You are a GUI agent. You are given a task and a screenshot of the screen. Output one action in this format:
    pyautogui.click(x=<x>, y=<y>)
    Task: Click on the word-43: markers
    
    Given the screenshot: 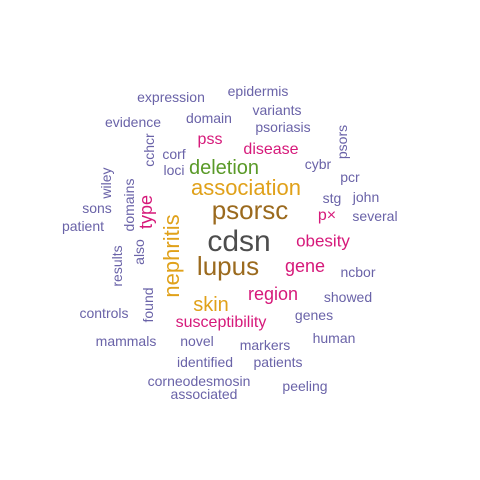 What is the action you would take?
    pyautogui.click(x=265, y=345)
    